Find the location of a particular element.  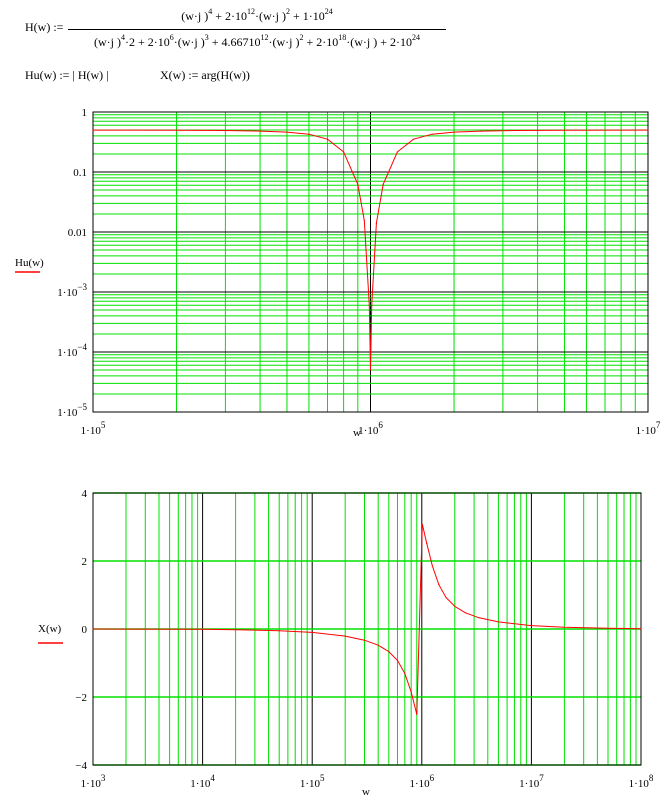

tick-exponent: 3 is located at coordinates (103, 778).